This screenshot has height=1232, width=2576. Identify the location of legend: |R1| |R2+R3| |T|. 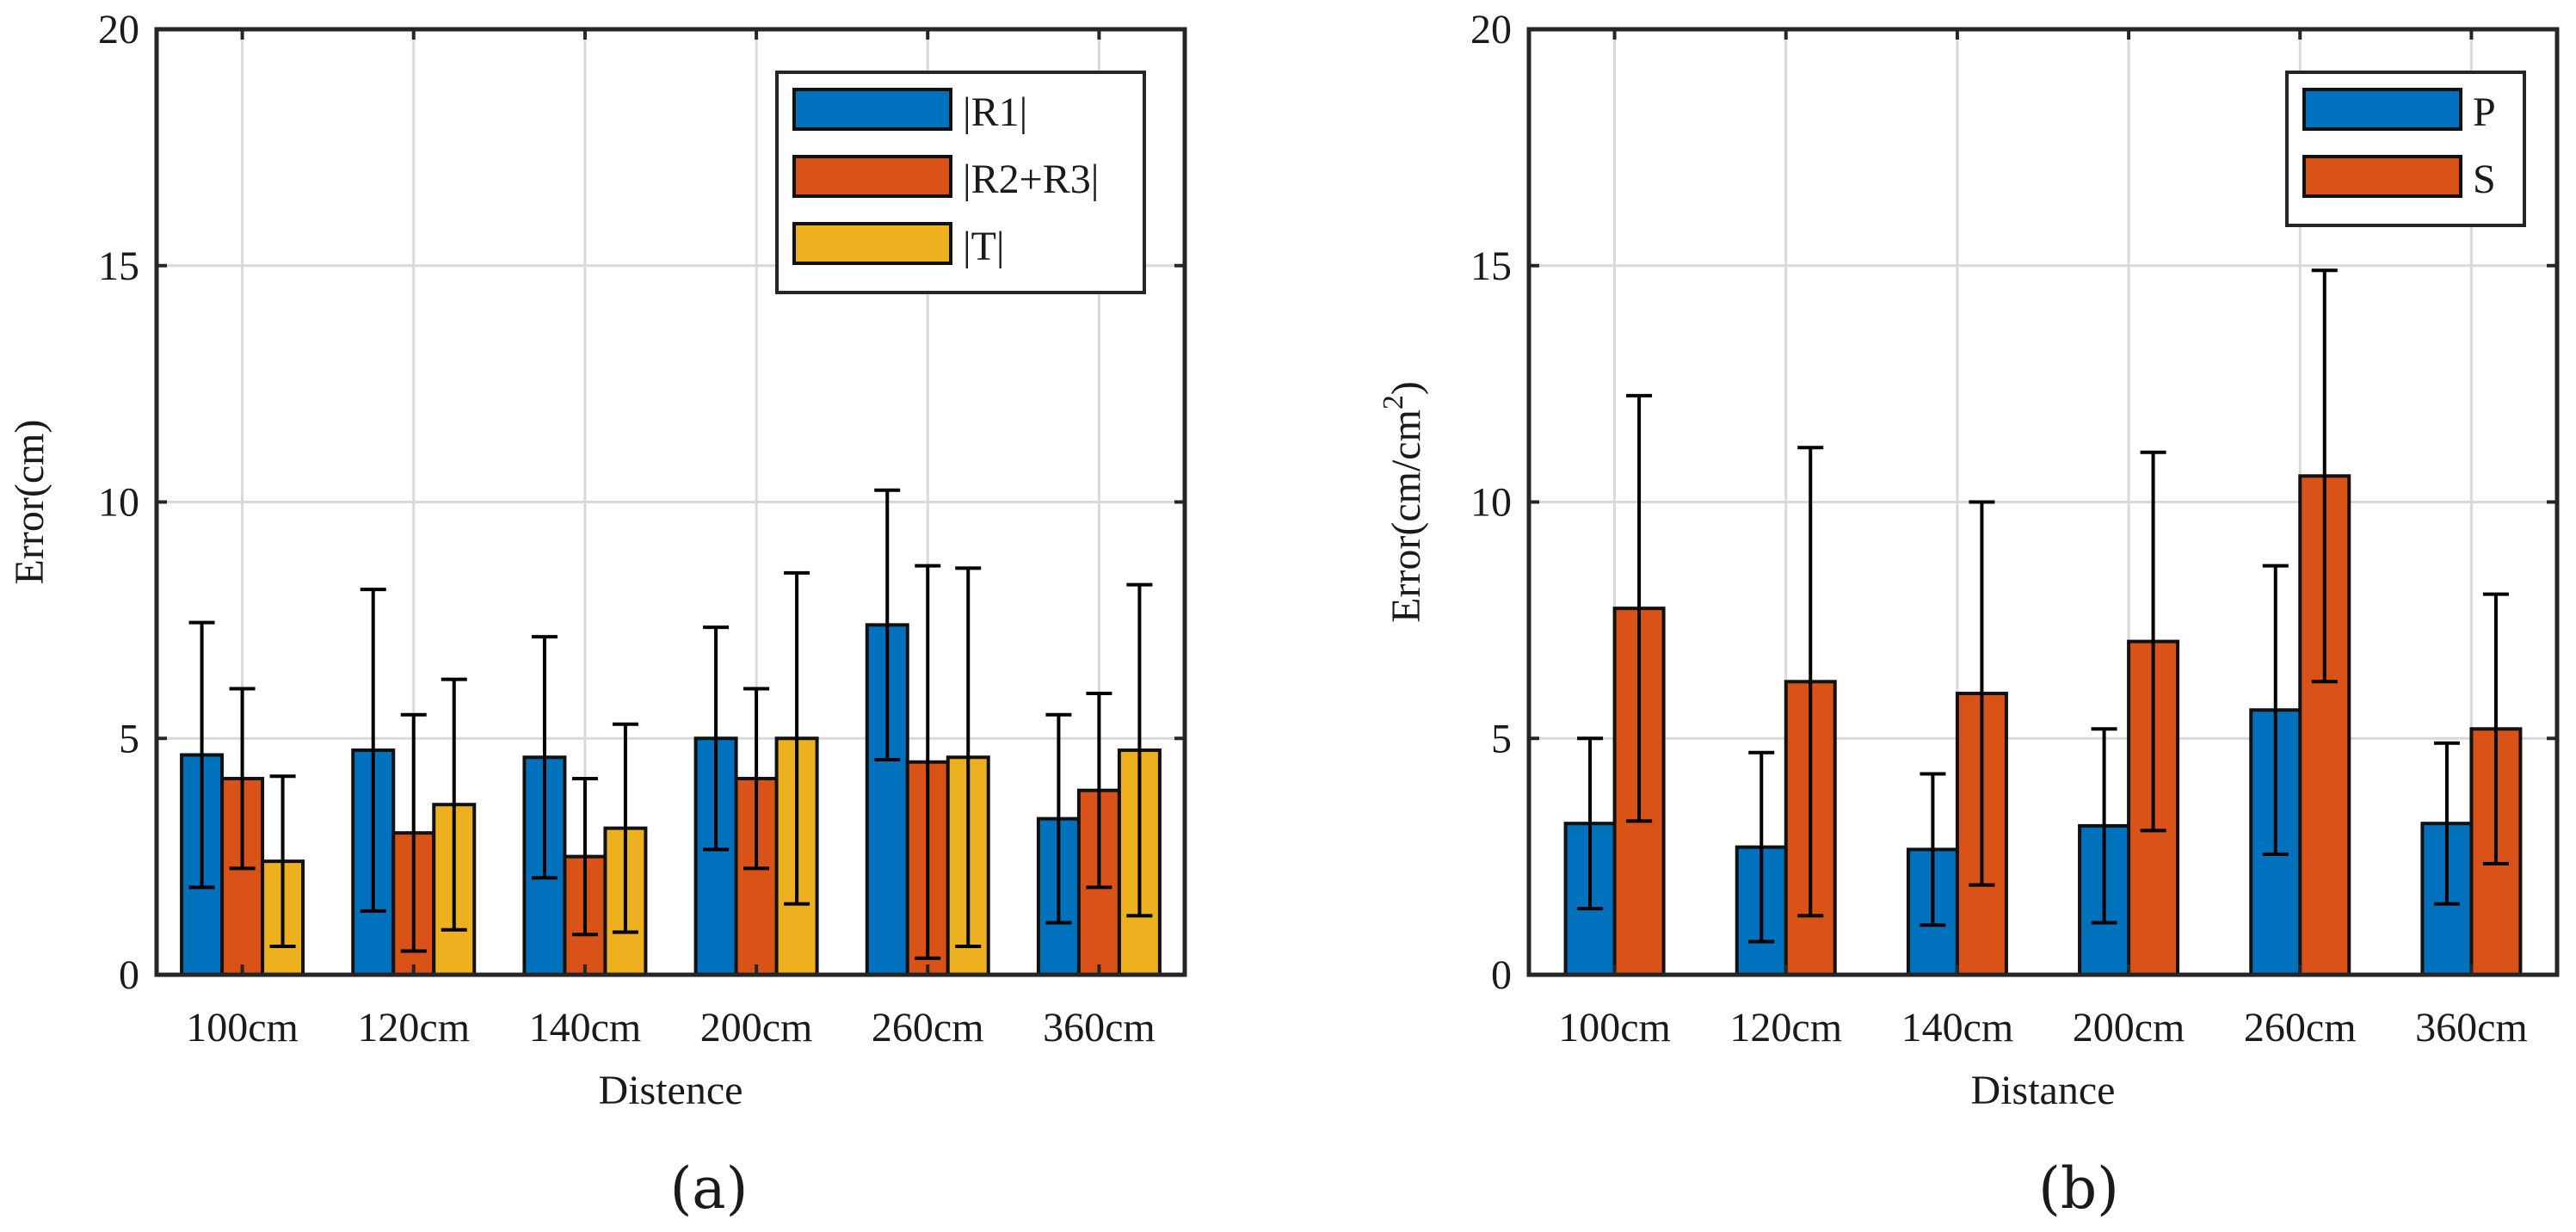
(960, 183).